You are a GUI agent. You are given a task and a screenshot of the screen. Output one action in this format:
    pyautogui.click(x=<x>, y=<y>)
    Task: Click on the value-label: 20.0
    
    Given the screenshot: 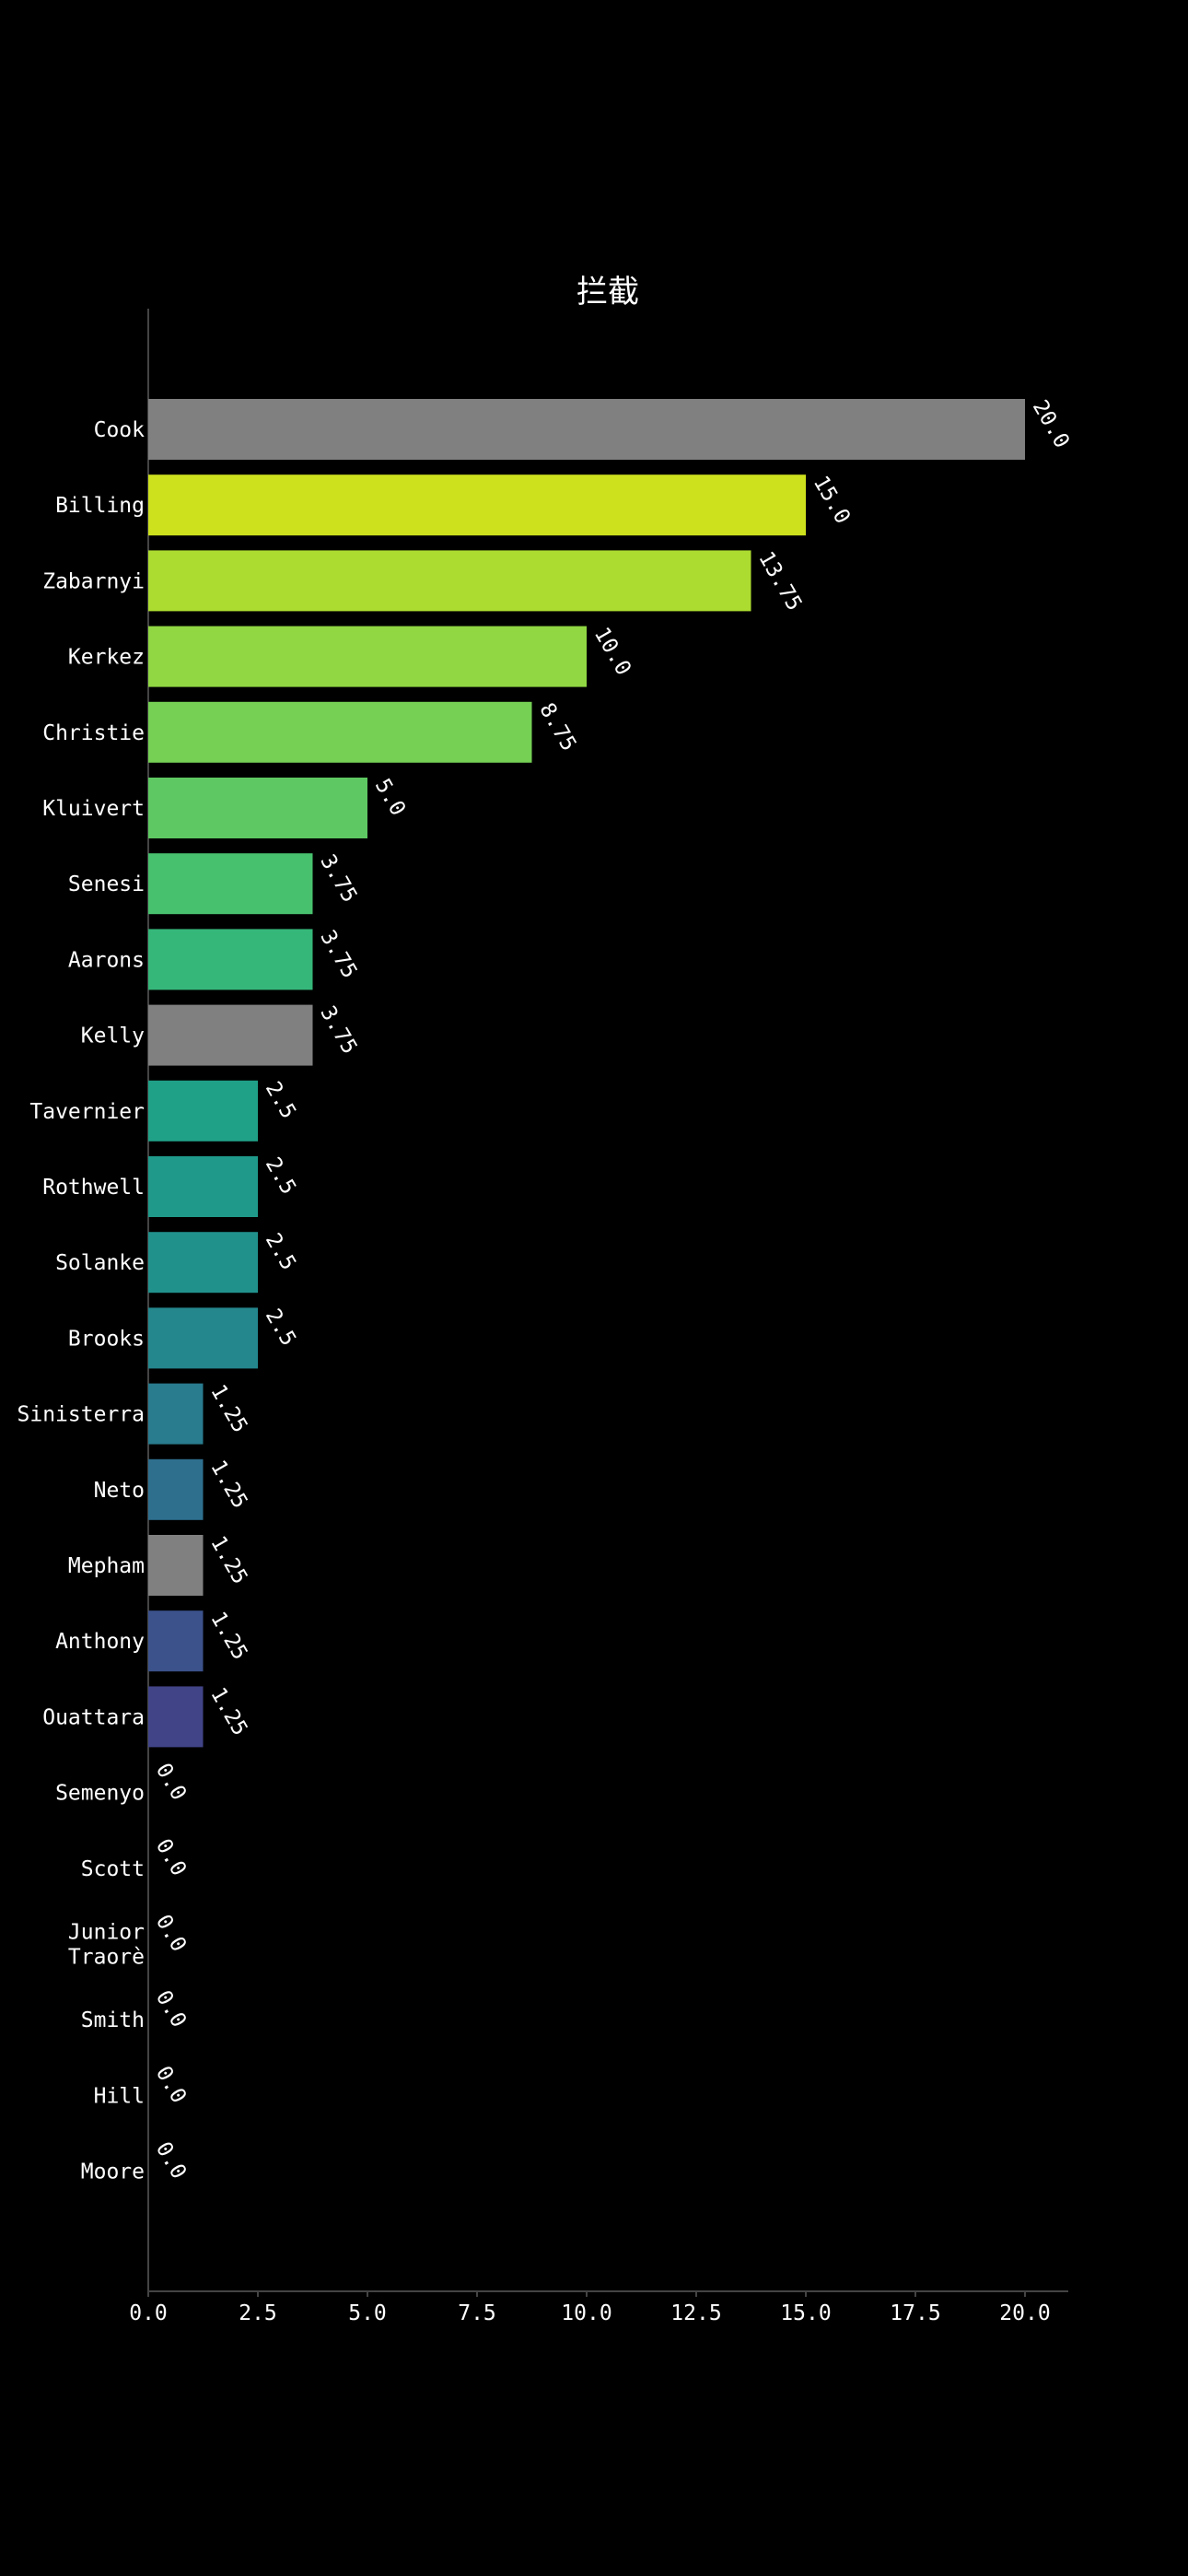 What is the action you would take?
    pyautogui.click(x=1051, y=424)
    